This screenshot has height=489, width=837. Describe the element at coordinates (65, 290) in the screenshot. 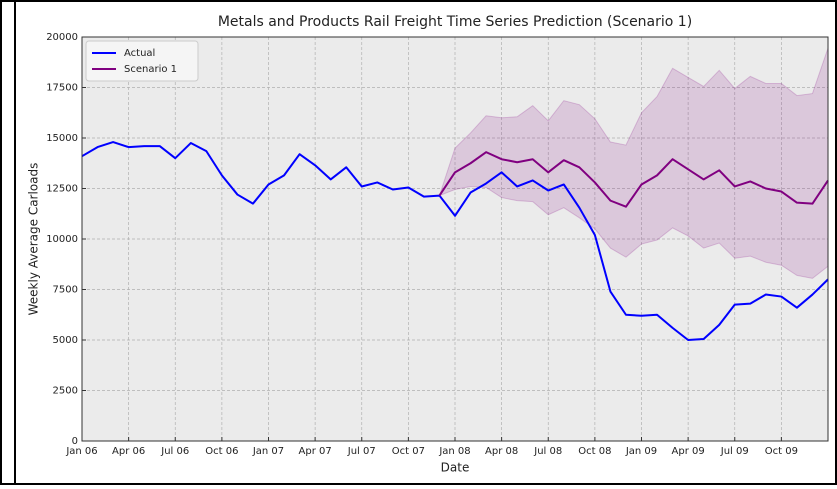

I see `y-tick-label: 7500` at that location.